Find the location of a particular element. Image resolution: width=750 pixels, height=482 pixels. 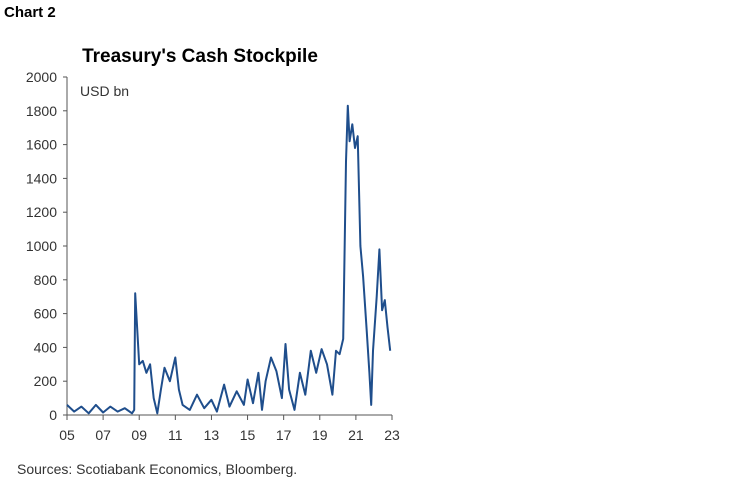

y-tick-label: 1600 is located at coordinates (41, 145).